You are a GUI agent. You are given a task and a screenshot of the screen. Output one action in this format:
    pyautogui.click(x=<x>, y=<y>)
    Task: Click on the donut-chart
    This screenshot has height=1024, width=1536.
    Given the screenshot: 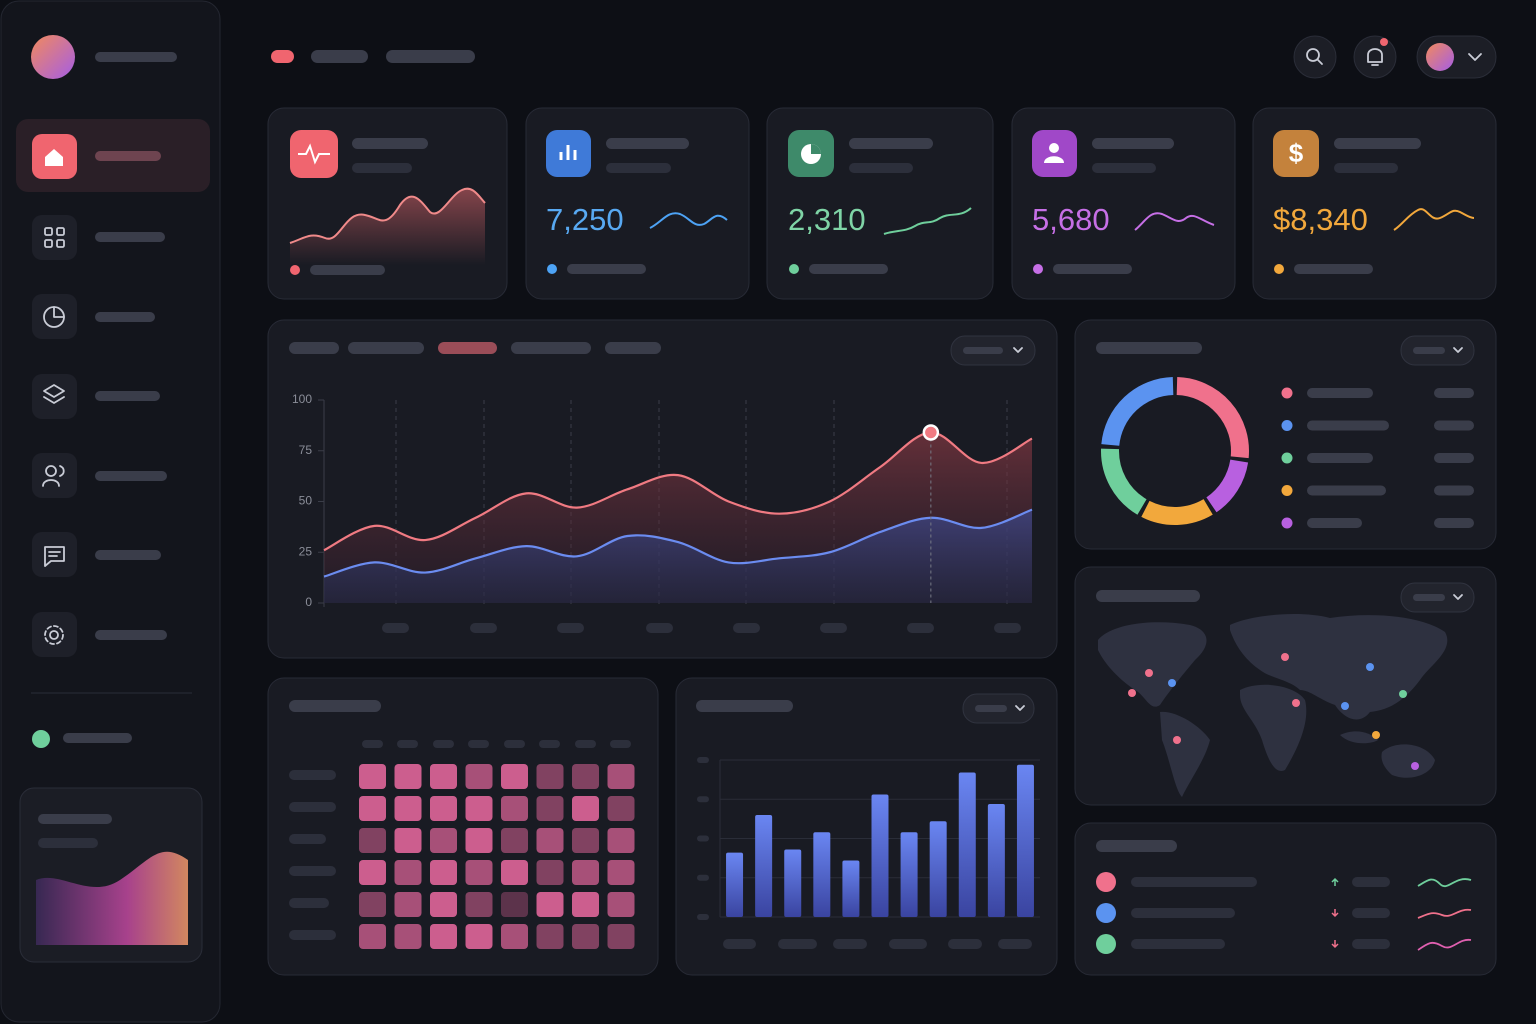 What is the action you would take?
    pyautogui.click(x=1287, y=453)
    